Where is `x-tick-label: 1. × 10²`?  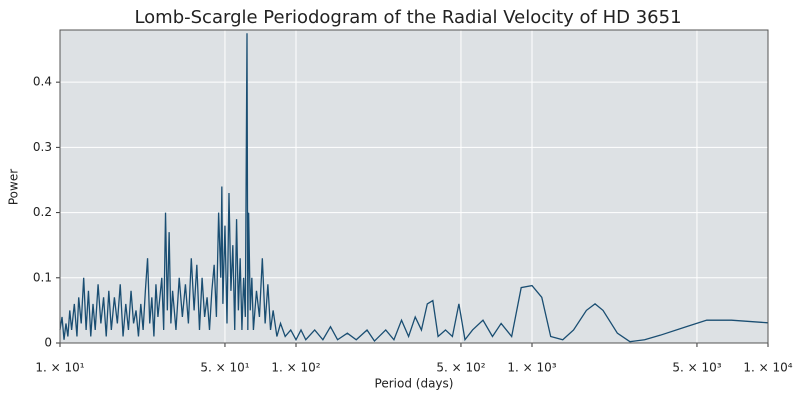
x-tick-label: 1. × 10² is located at coordinates (295, 368).